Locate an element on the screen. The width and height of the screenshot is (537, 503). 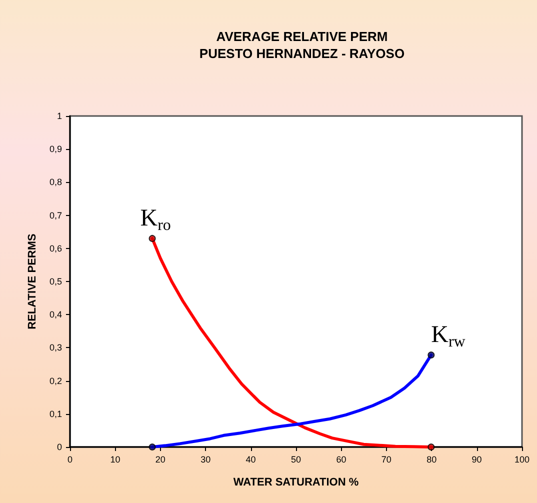
chart-title: AVERAGE RELATIVE PERM is located at coordinates (302, 36).